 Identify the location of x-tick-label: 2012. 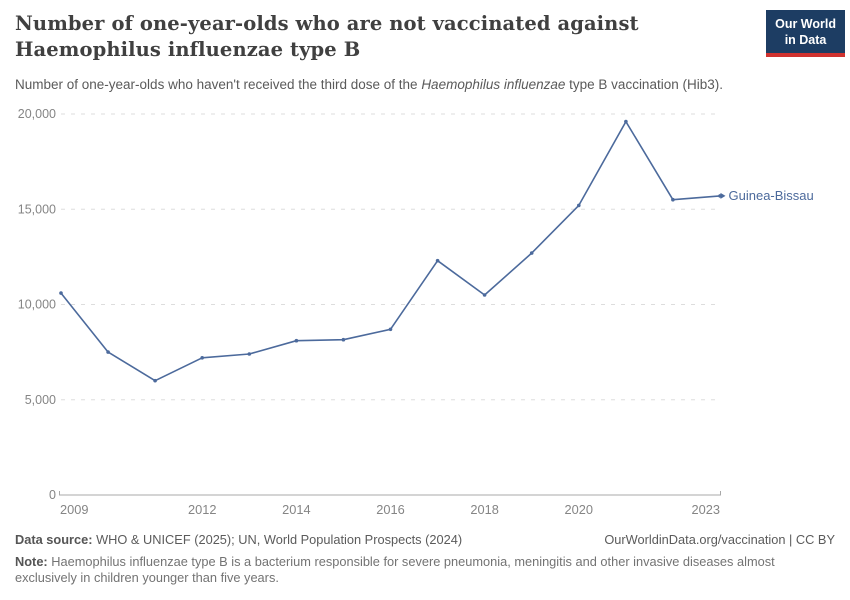
(202, 509).